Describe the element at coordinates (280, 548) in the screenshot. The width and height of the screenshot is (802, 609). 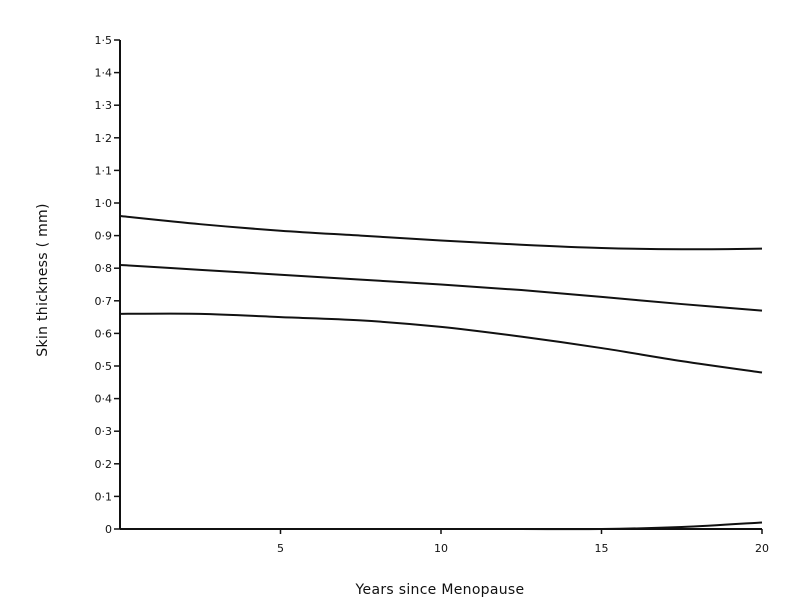
I see `x-tick-label: 5` at that location.